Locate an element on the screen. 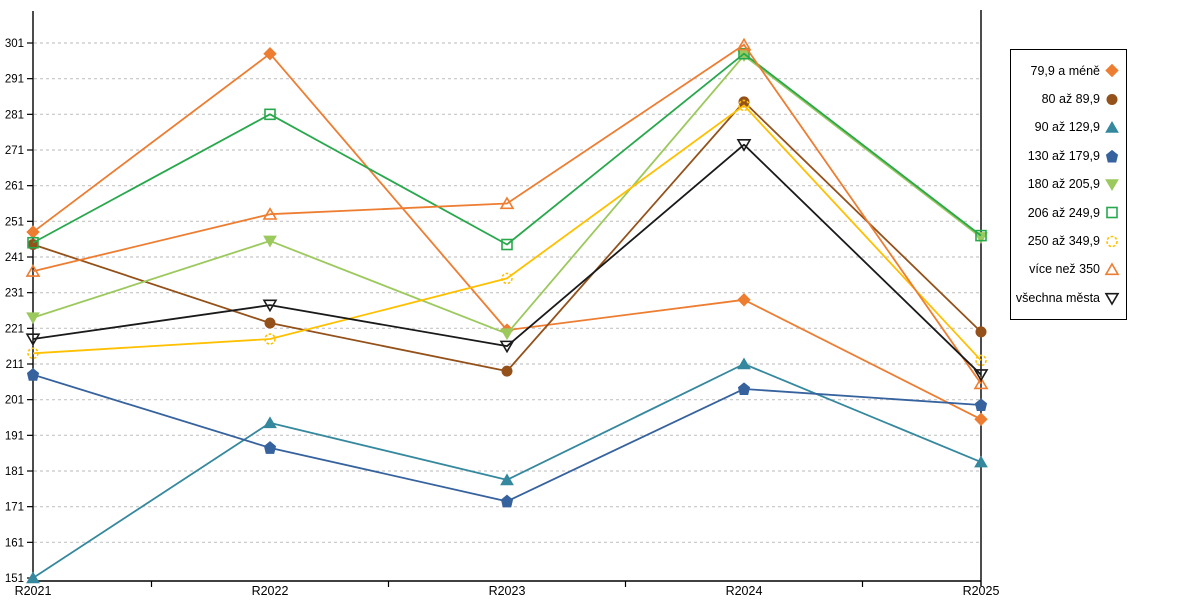 Image resolution: width=1200 pixels, height=600 pixels. legend-item-2: 90 až 129,9 is located at coordinates (1068, 127).